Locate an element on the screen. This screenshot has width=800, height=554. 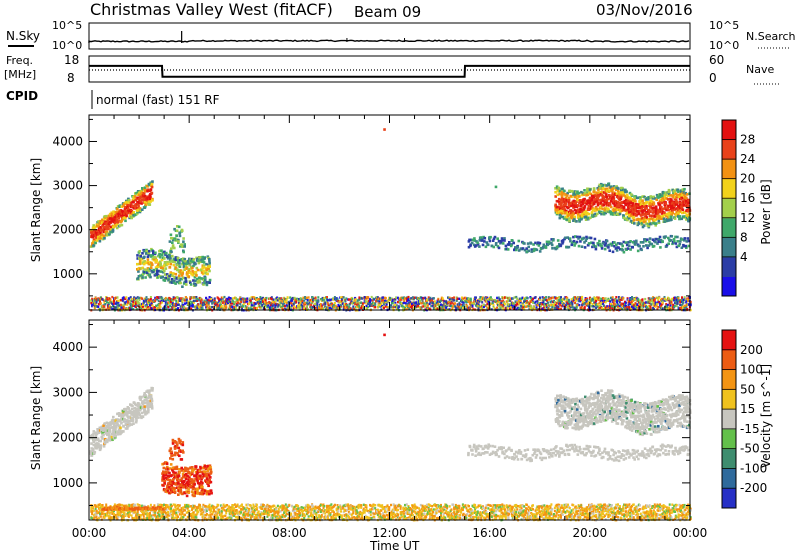
date-title: 03/Nov/2016 is located at coordinates (644, 10).